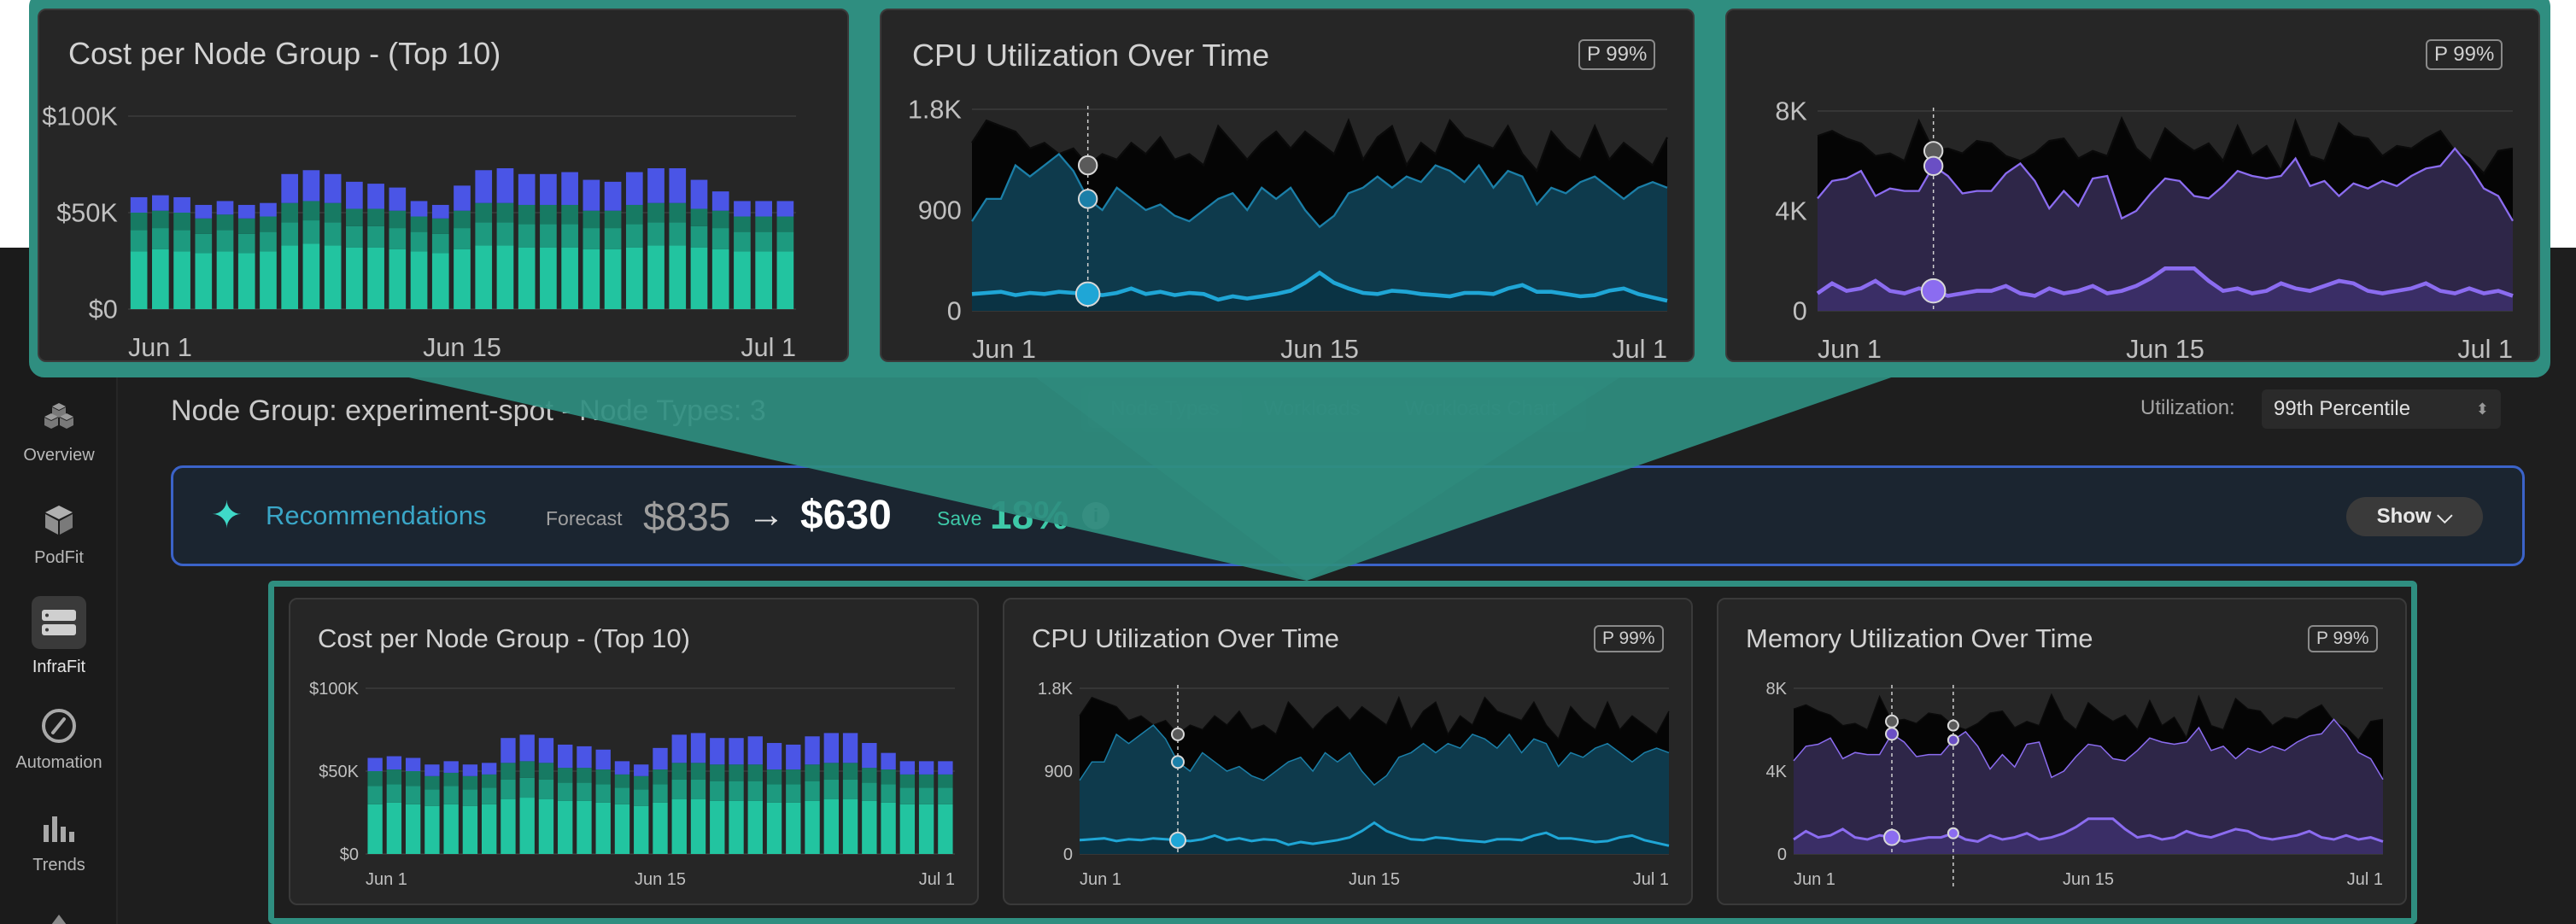  Describe the element at coordinates (2414, 517) in the screenshot. I see `show-button: Show ⌵` at that location.